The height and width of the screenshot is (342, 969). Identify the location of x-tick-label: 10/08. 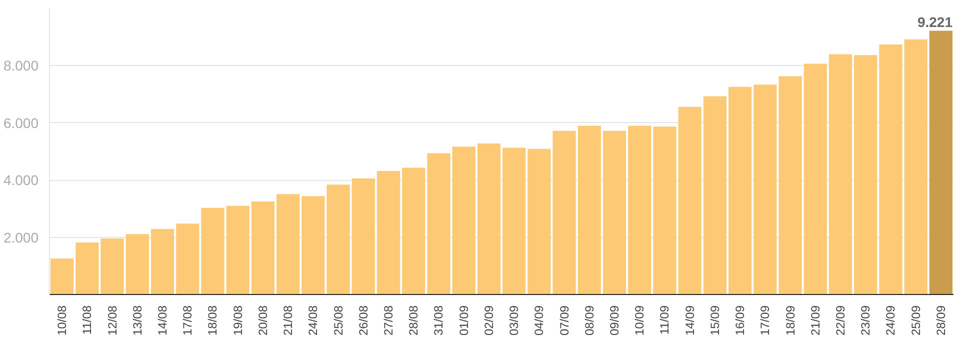
(62, 320).